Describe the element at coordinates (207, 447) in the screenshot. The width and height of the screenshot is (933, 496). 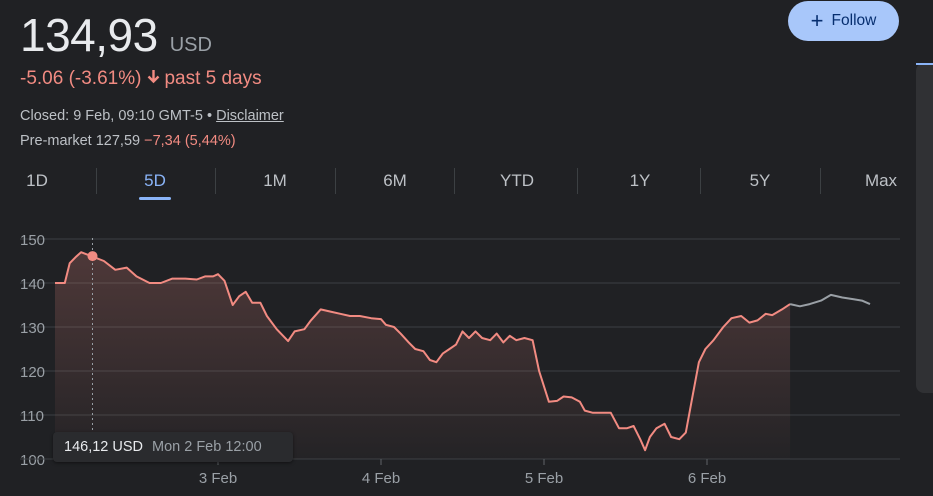
I see `tooltip-time: Mon 2 Feb 12:00` at that location.